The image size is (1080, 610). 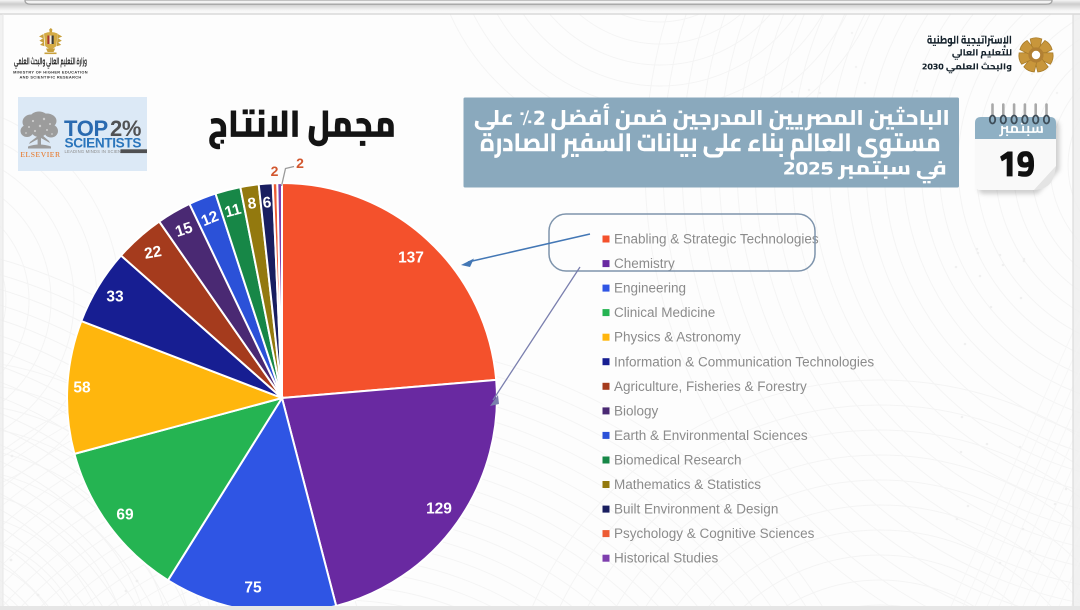 What do you see at coordinates (710, 386) in the screenshot?
I see `svg-text:Agriculture, Fisheries & Fores: Agriculture, Fisheries & Forestry` at bounding box center [710, 386].